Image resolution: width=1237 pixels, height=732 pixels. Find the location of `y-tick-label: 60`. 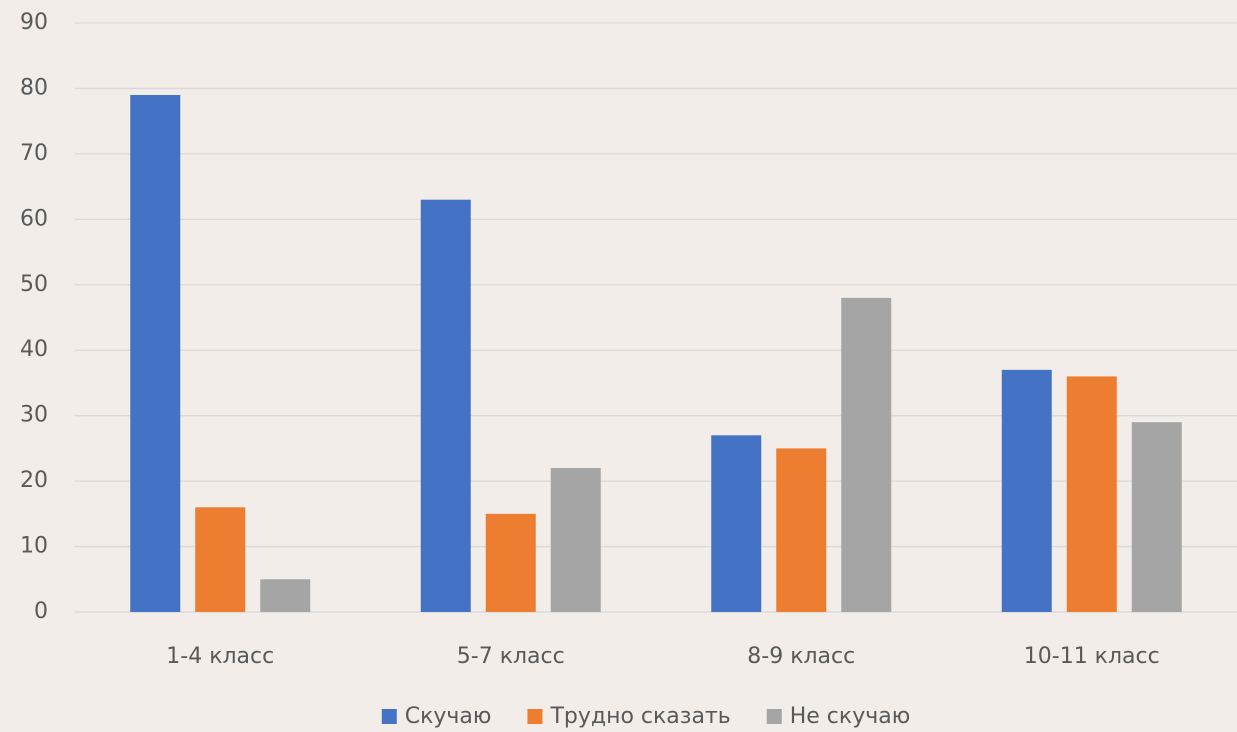

y-tick-label: 60 is located at coordinates (34, 218).